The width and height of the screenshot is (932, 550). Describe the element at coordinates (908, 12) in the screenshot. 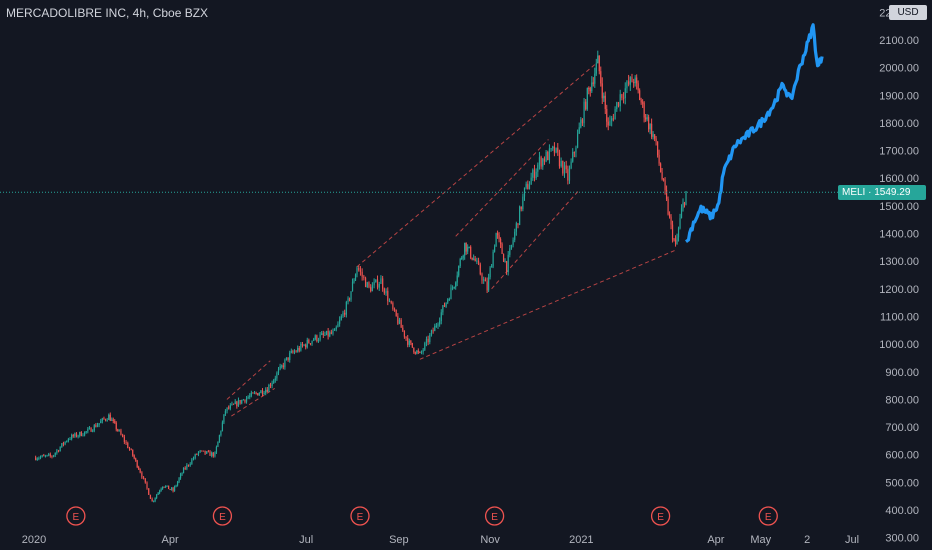

I see `currency-button: USD` at that location.